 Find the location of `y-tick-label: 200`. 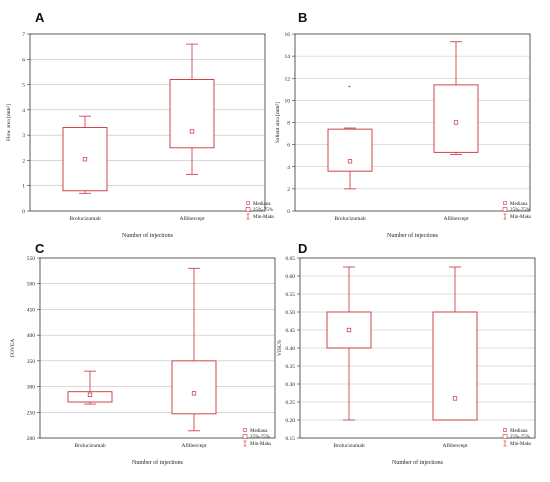

y-tick-label: 200 is located at coordinates (31, 439).